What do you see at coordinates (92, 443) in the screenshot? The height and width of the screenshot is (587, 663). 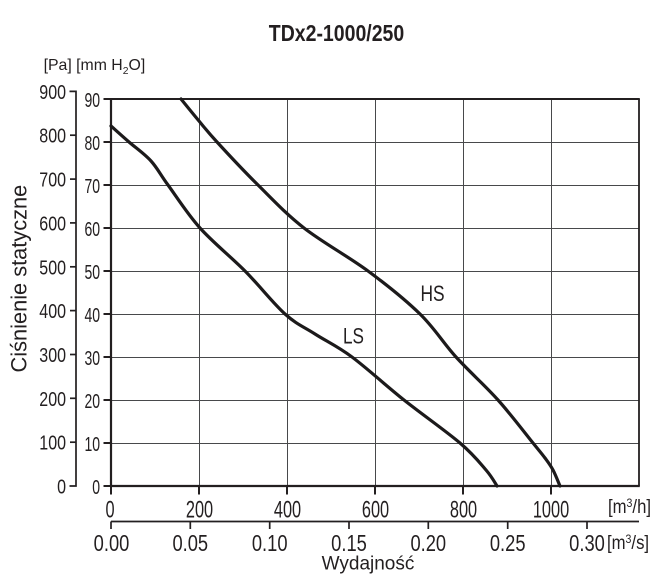 I see `svg-text: 10` at bounding box center [92, 443].